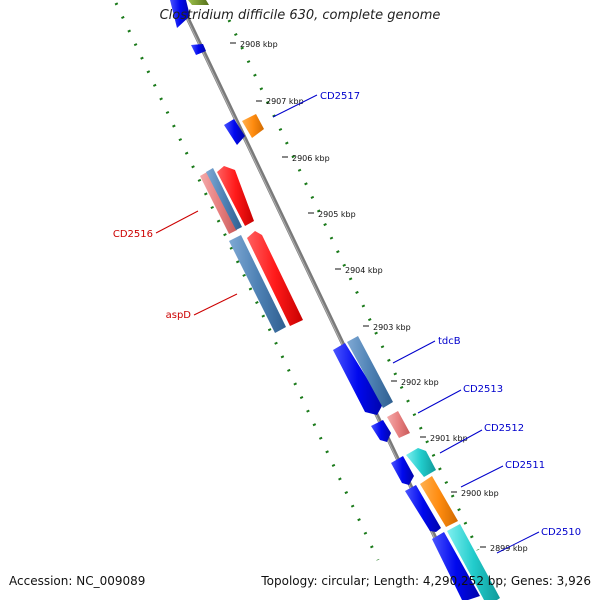 The width and height of the screenshot is (600, 600). Describe the element at coordinates (77, 581) in the screenshot. I see `accession-text: Accession: NC_009089` at that location.